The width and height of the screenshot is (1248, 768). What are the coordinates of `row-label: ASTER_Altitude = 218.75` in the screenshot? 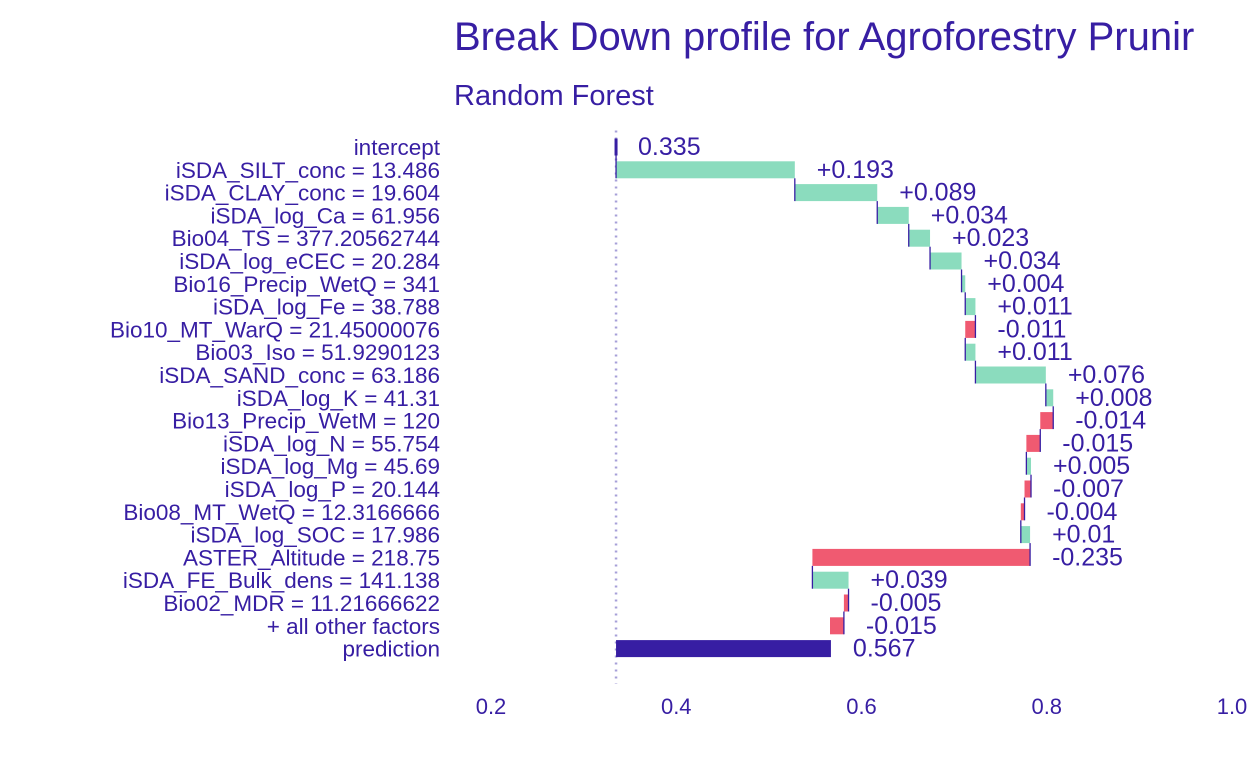 It's located at (311, 557).